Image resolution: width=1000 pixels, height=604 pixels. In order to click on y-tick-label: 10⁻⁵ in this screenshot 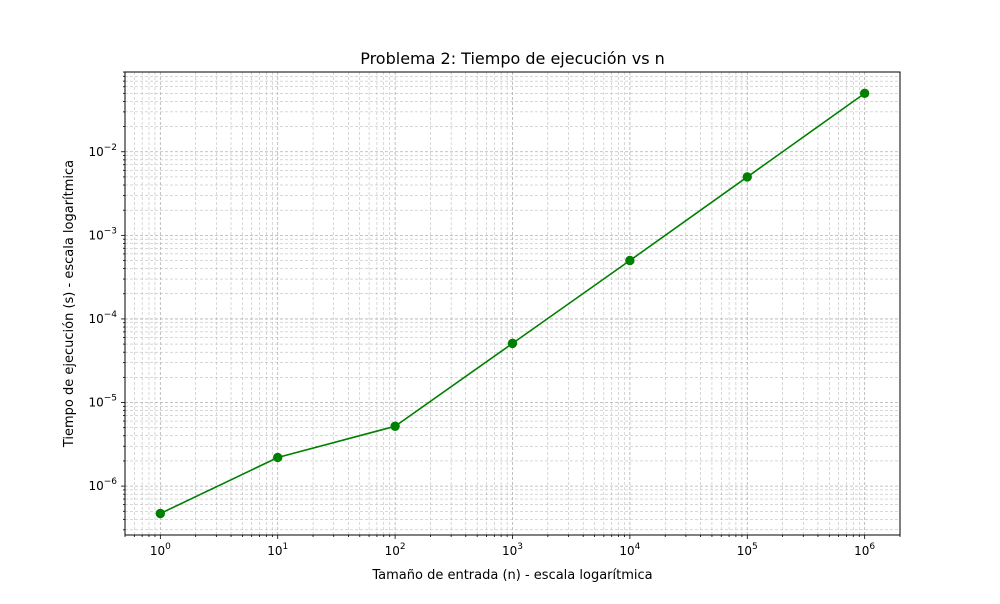, I will do `click(102, 402)`.